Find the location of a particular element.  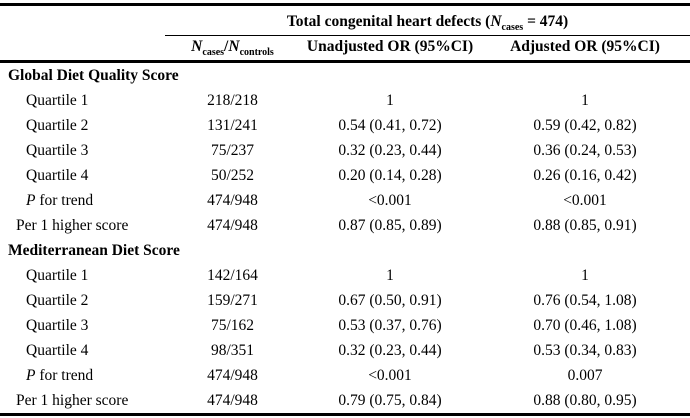

column-header-ncases-ncontrols: Ncases/Ncontrols is located at coordinates (232, 49).